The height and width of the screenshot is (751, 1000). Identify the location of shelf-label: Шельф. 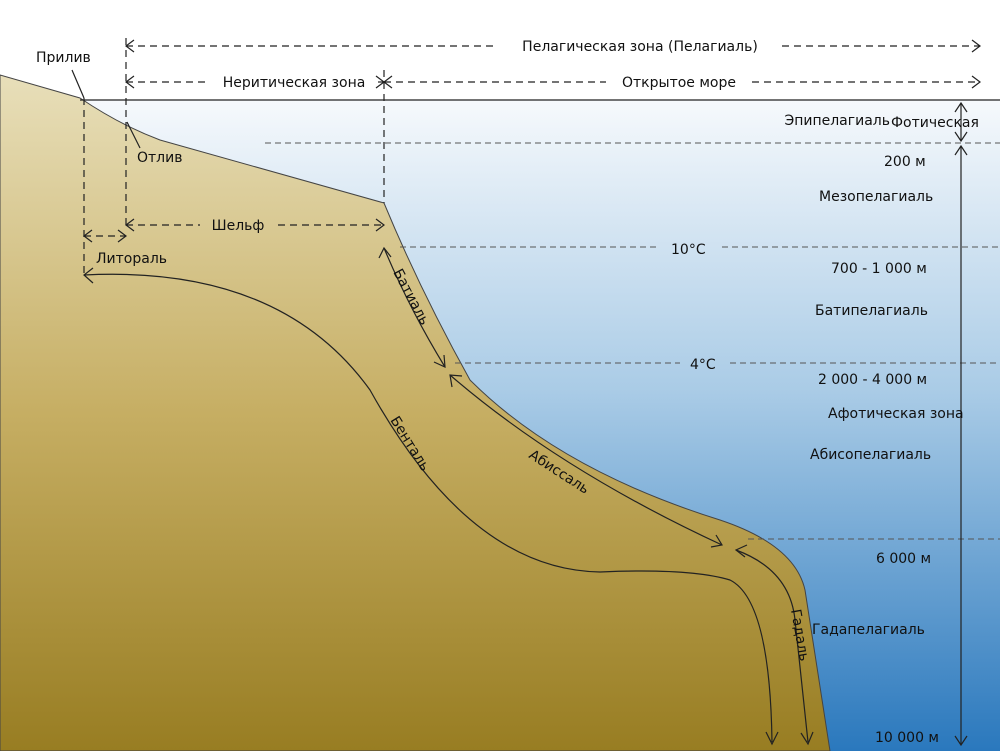
(238, 226).